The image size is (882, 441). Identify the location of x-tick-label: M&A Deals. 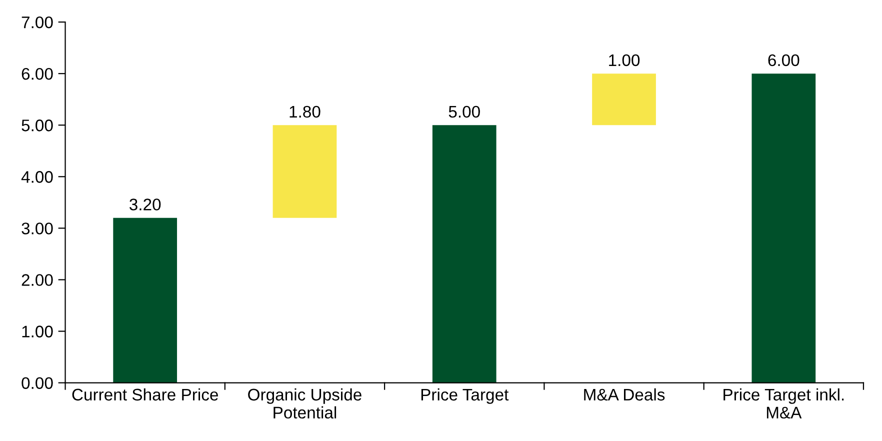
(624, 394).